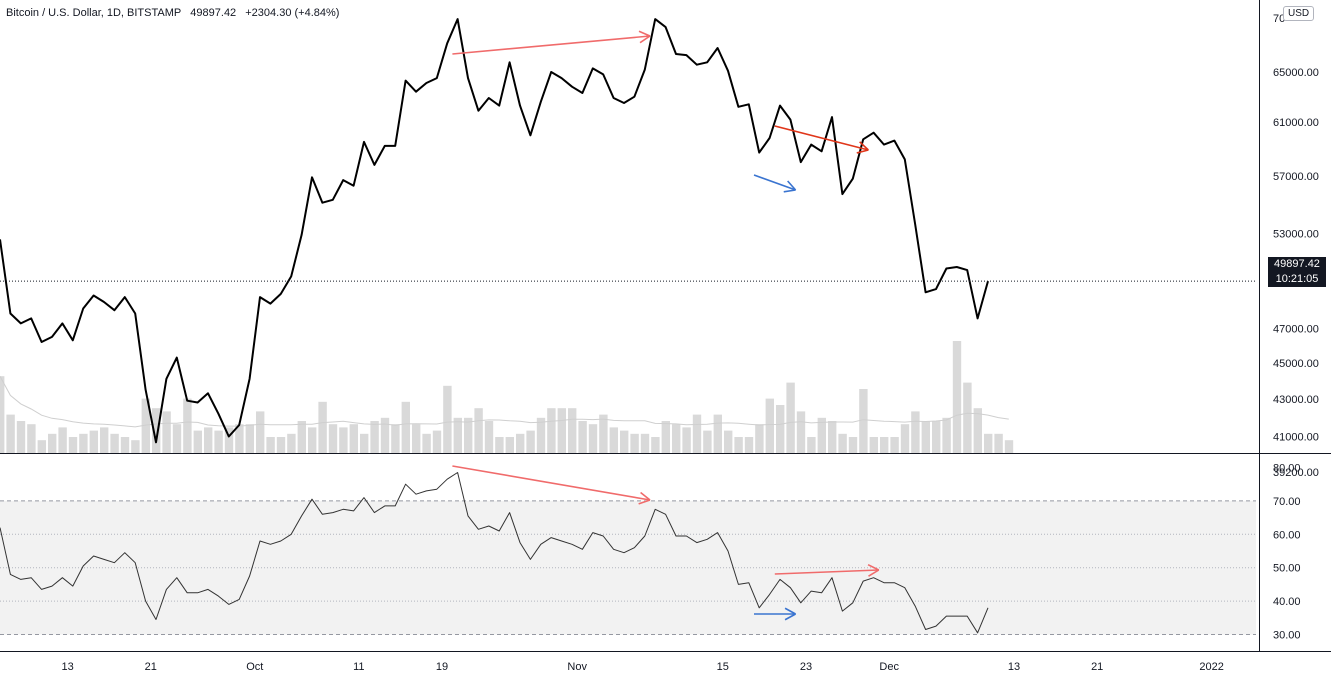 The width and height of the screenshot is (1331, 678). Describe the element at coordinates (551, 485) in the screenshot. I see `rsi-divergence-arrow-top` at that location.